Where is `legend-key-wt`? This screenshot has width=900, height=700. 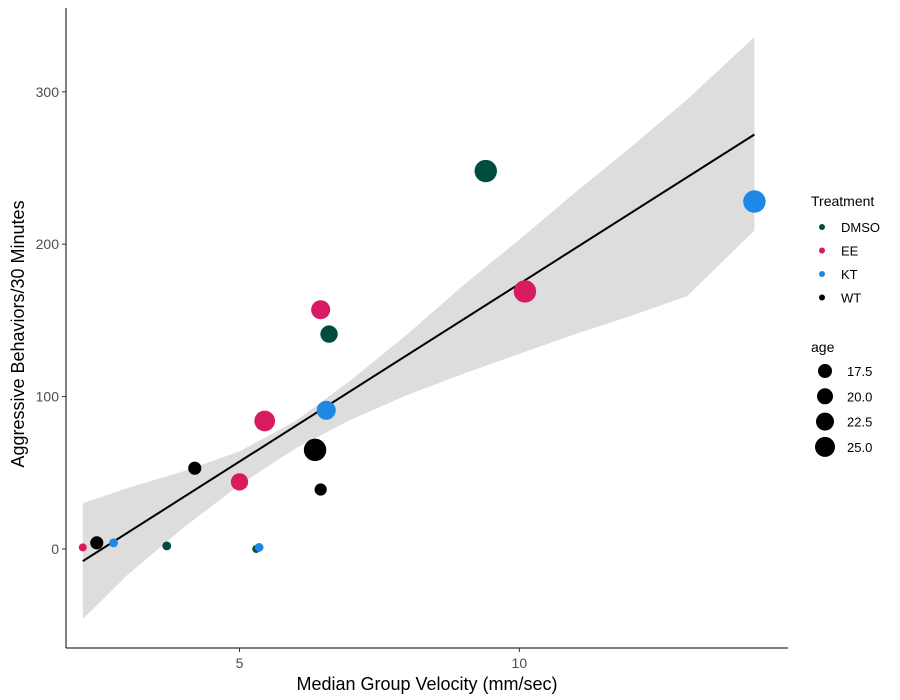
legend-key-wt is located at coordinates (822, 297).